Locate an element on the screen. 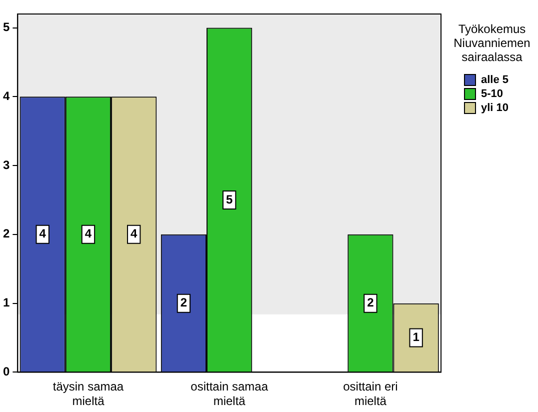 This screenshot has width=538, height=412. x-tick-label: osittain eri mieltä is located at coordinates (370, 394).